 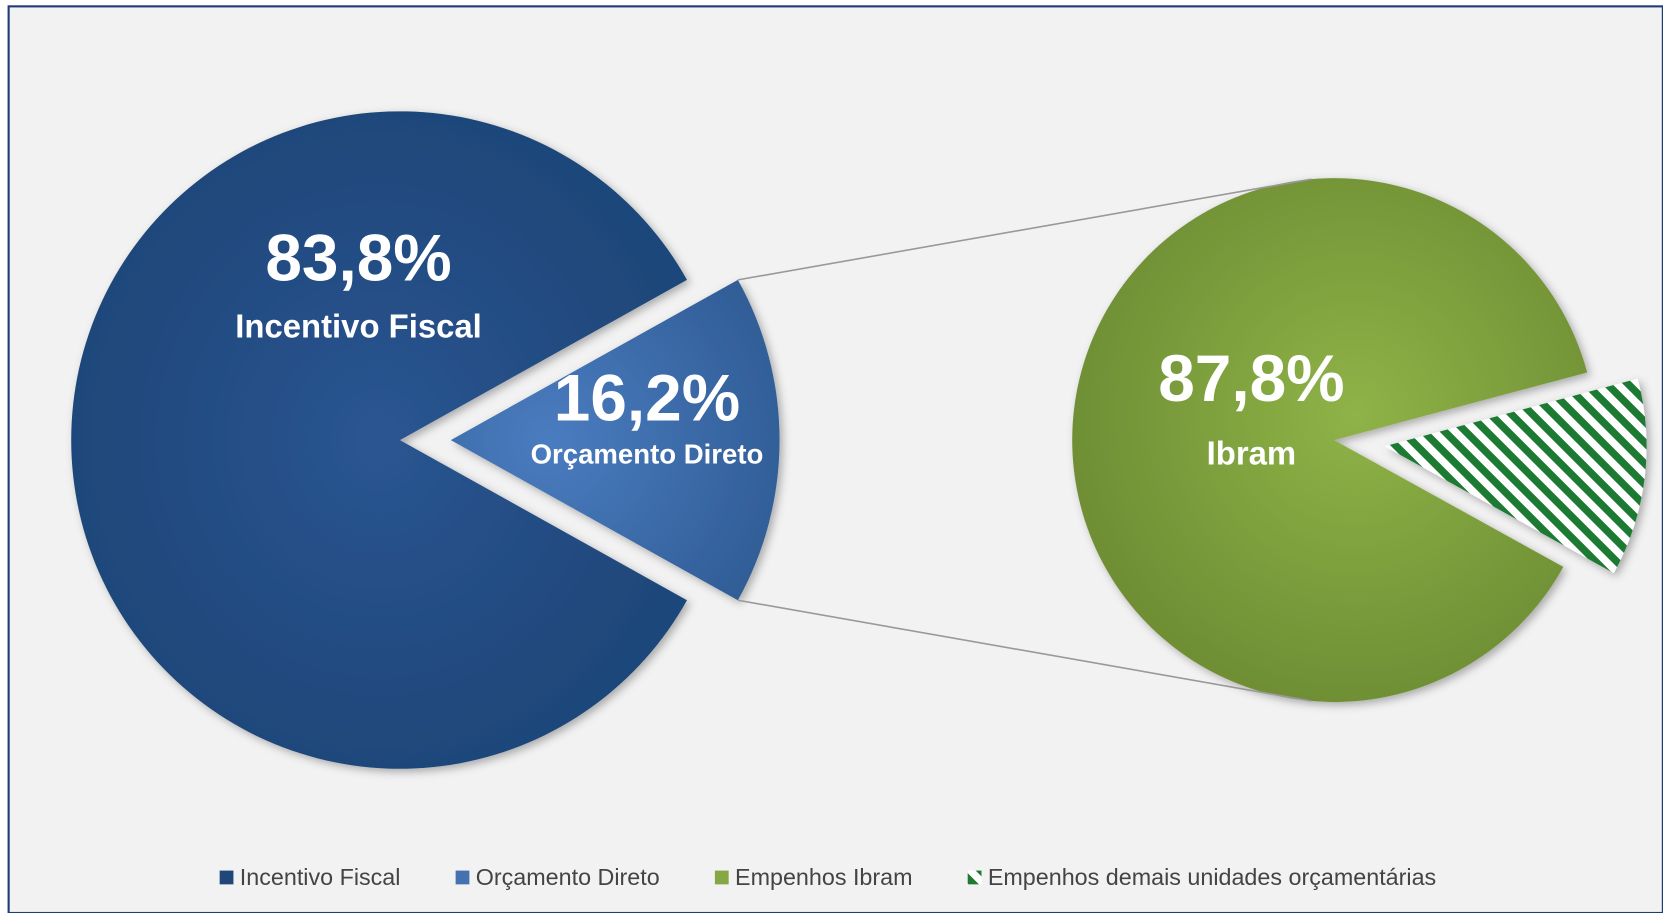 What do you see at coordinates (1212, 877) in the screenshot?
I see `legend-label: Empenhos demais unidades orçamentárias` at bounding box center [1212, 877].